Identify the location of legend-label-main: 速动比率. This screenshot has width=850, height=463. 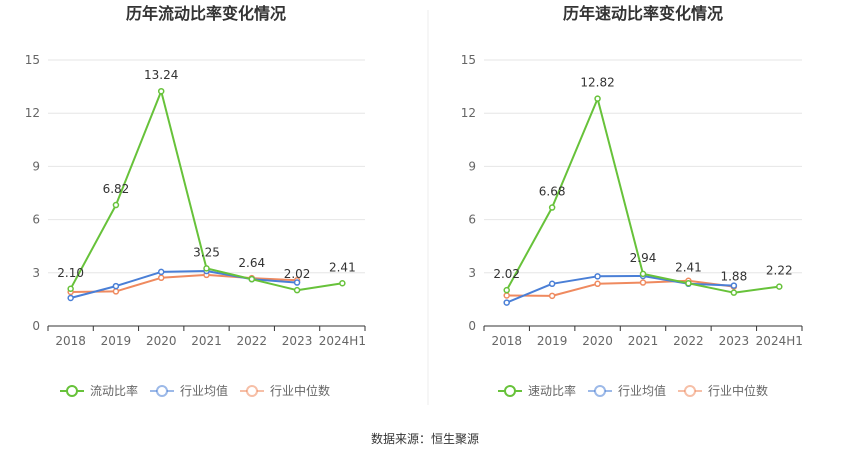
(552, 390).